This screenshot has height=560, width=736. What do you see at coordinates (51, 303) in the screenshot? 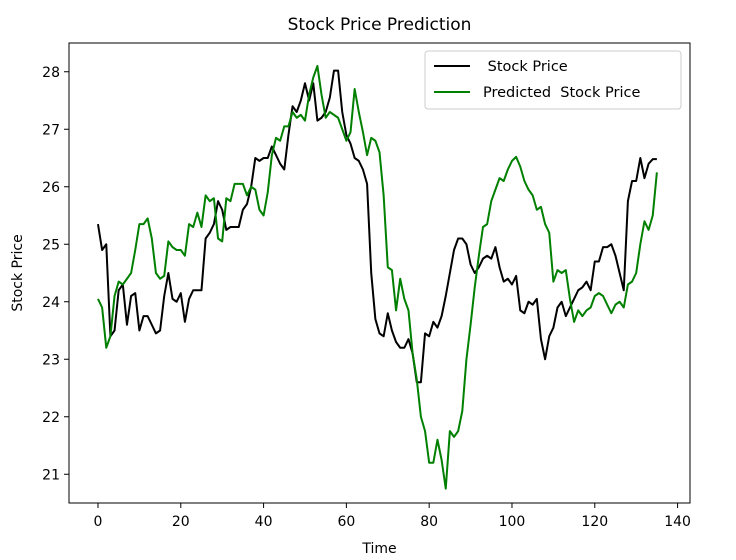
I see `y-tick-label: 24` at bounding box center [51, 303].